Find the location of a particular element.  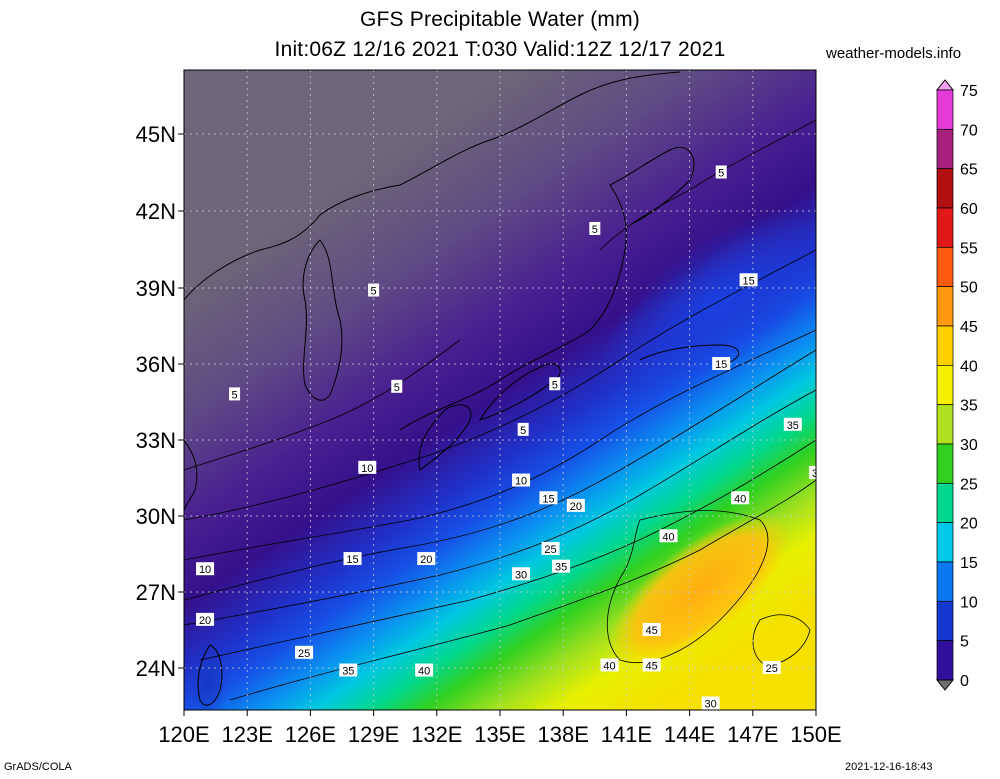

colorbar-label: 60 is located at coordinates (969, 209).